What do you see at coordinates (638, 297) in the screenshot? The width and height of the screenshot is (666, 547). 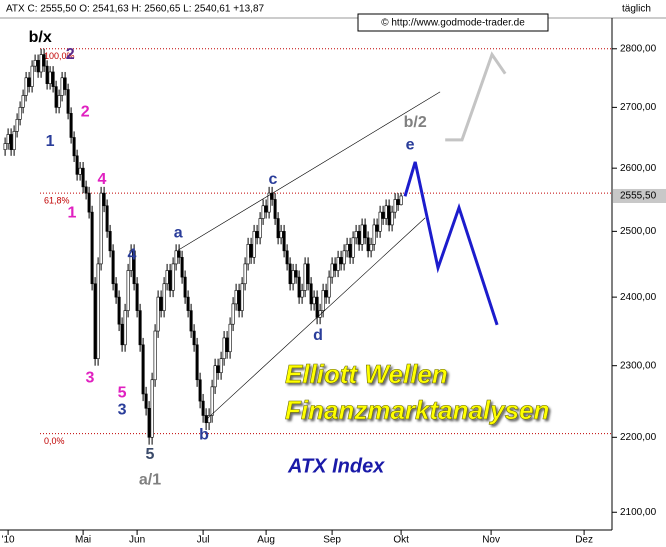 I see `y-tick-label: 2400,00` at bounding box center [638, 297].